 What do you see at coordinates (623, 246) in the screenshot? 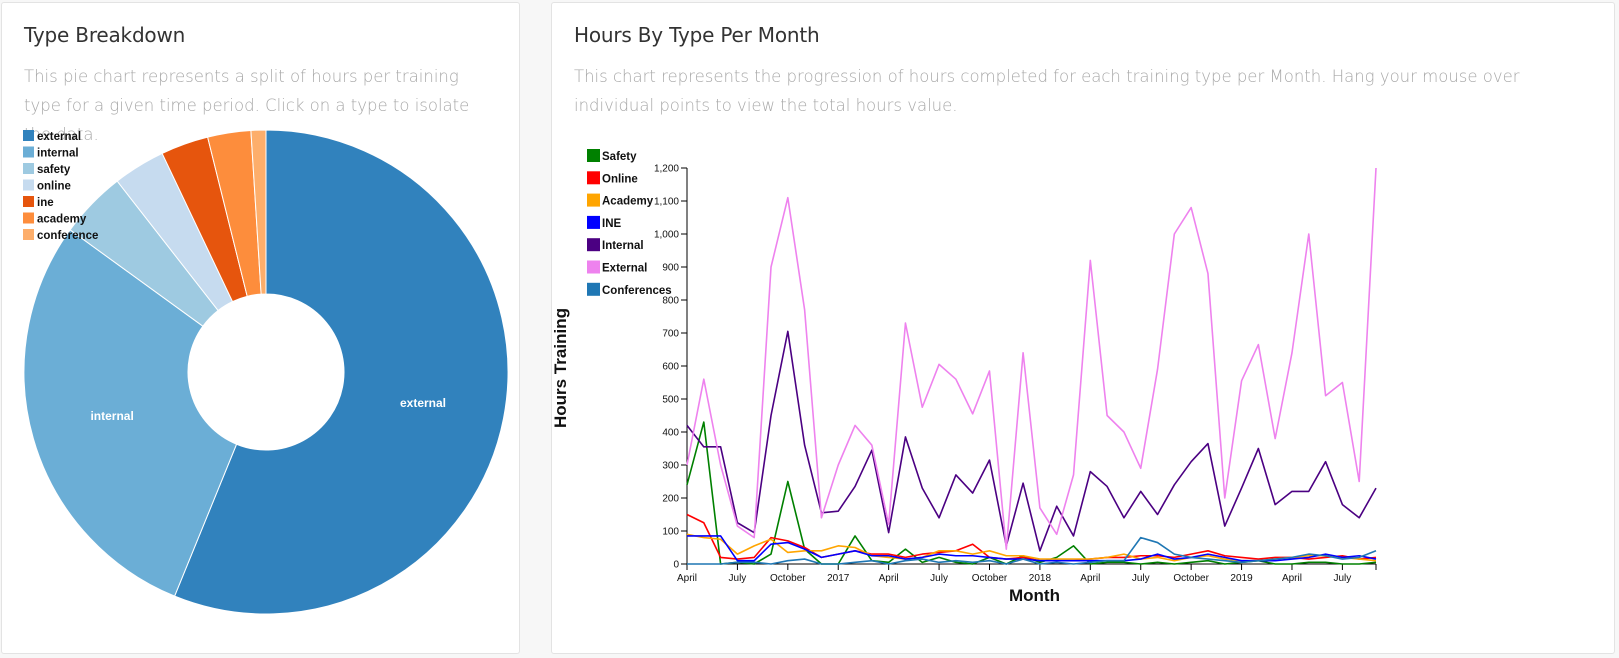
I see `legend-label-internal: Internal` at bounding box center [623, 246].